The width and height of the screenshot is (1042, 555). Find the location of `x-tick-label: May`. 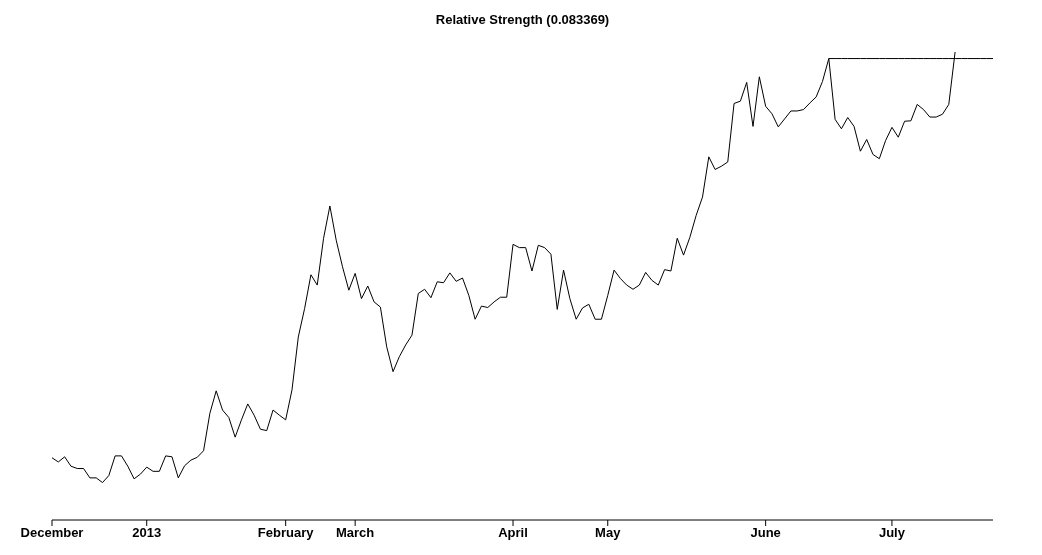

x-tick-label: May is located at coordinates (608, 533).